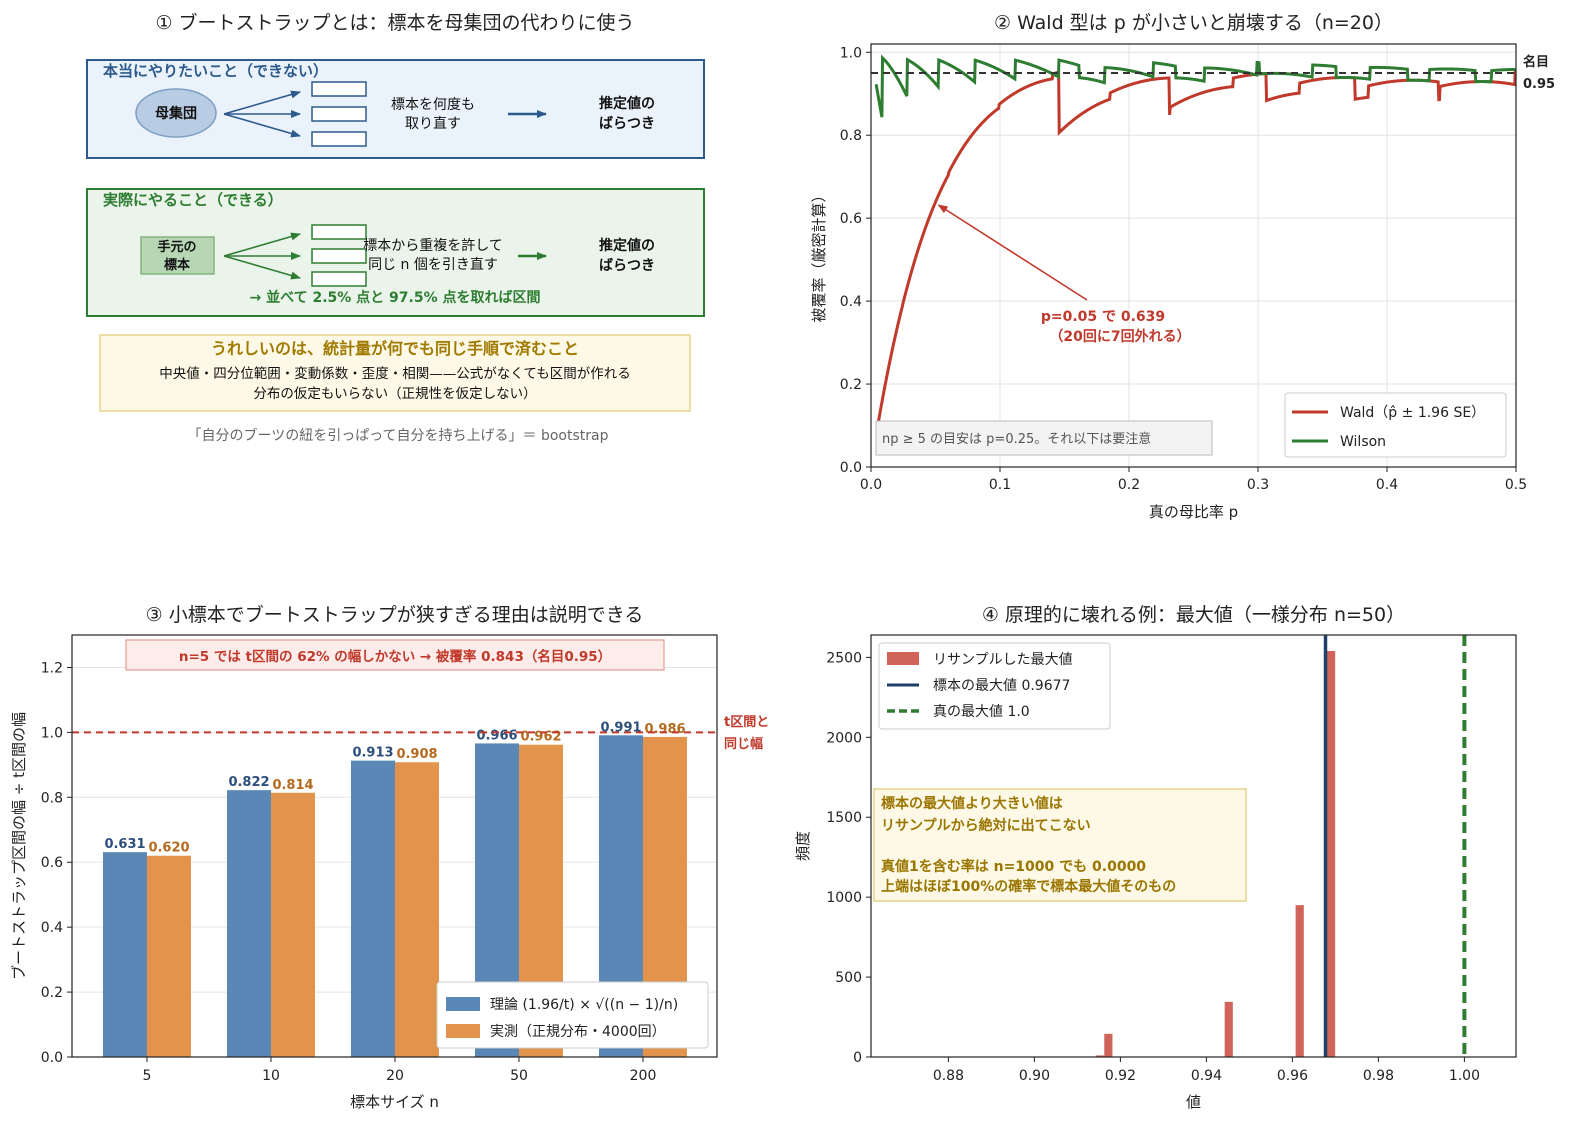 The width and height of the screenshot is (1580, 1133). What do you see at coordinates (496, 735) in the screenshot?
I see `bar-value-label: 0.966` at bounding box center [496, 735].